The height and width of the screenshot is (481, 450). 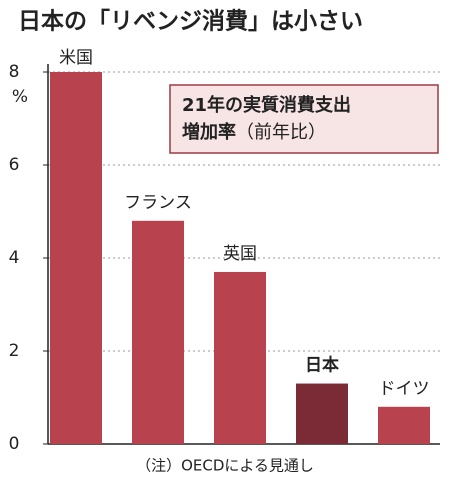 I want to click on y-tick-label: 2, so click(x=14, y=351).